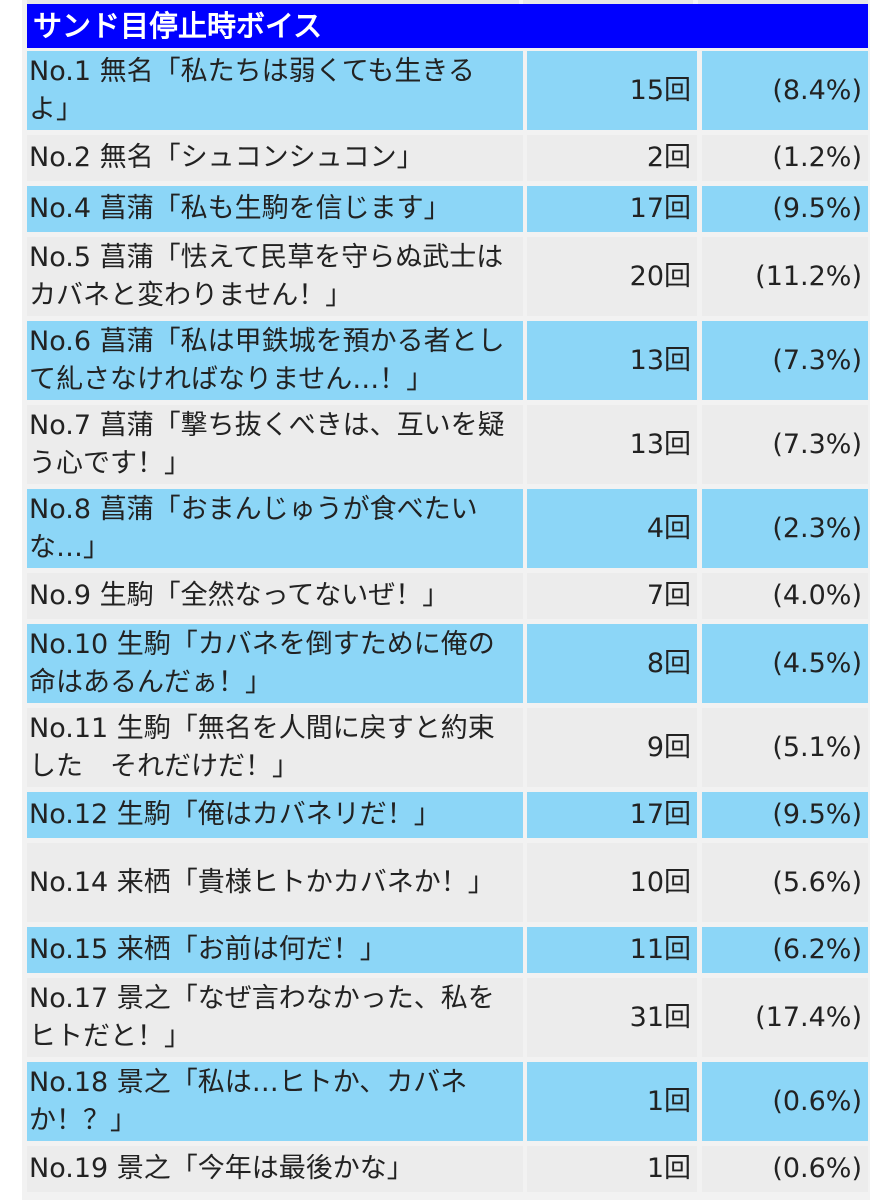  I want to click on voice-label: No.7 菖蒲「撃ち抜くべきは、互いを疑う心です！」, so click(267, 444).